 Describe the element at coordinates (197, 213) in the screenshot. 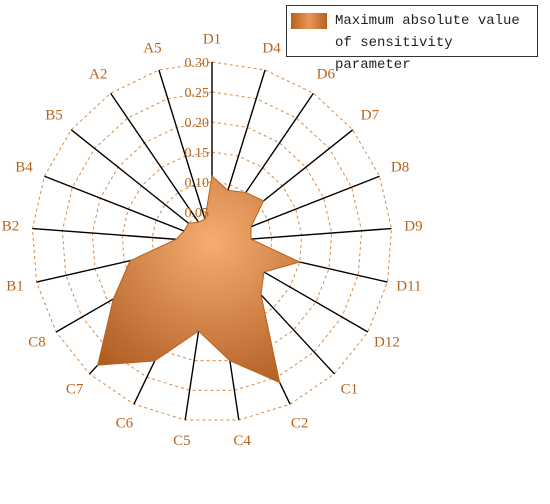

I see `tick-label: 0.05` at that location.